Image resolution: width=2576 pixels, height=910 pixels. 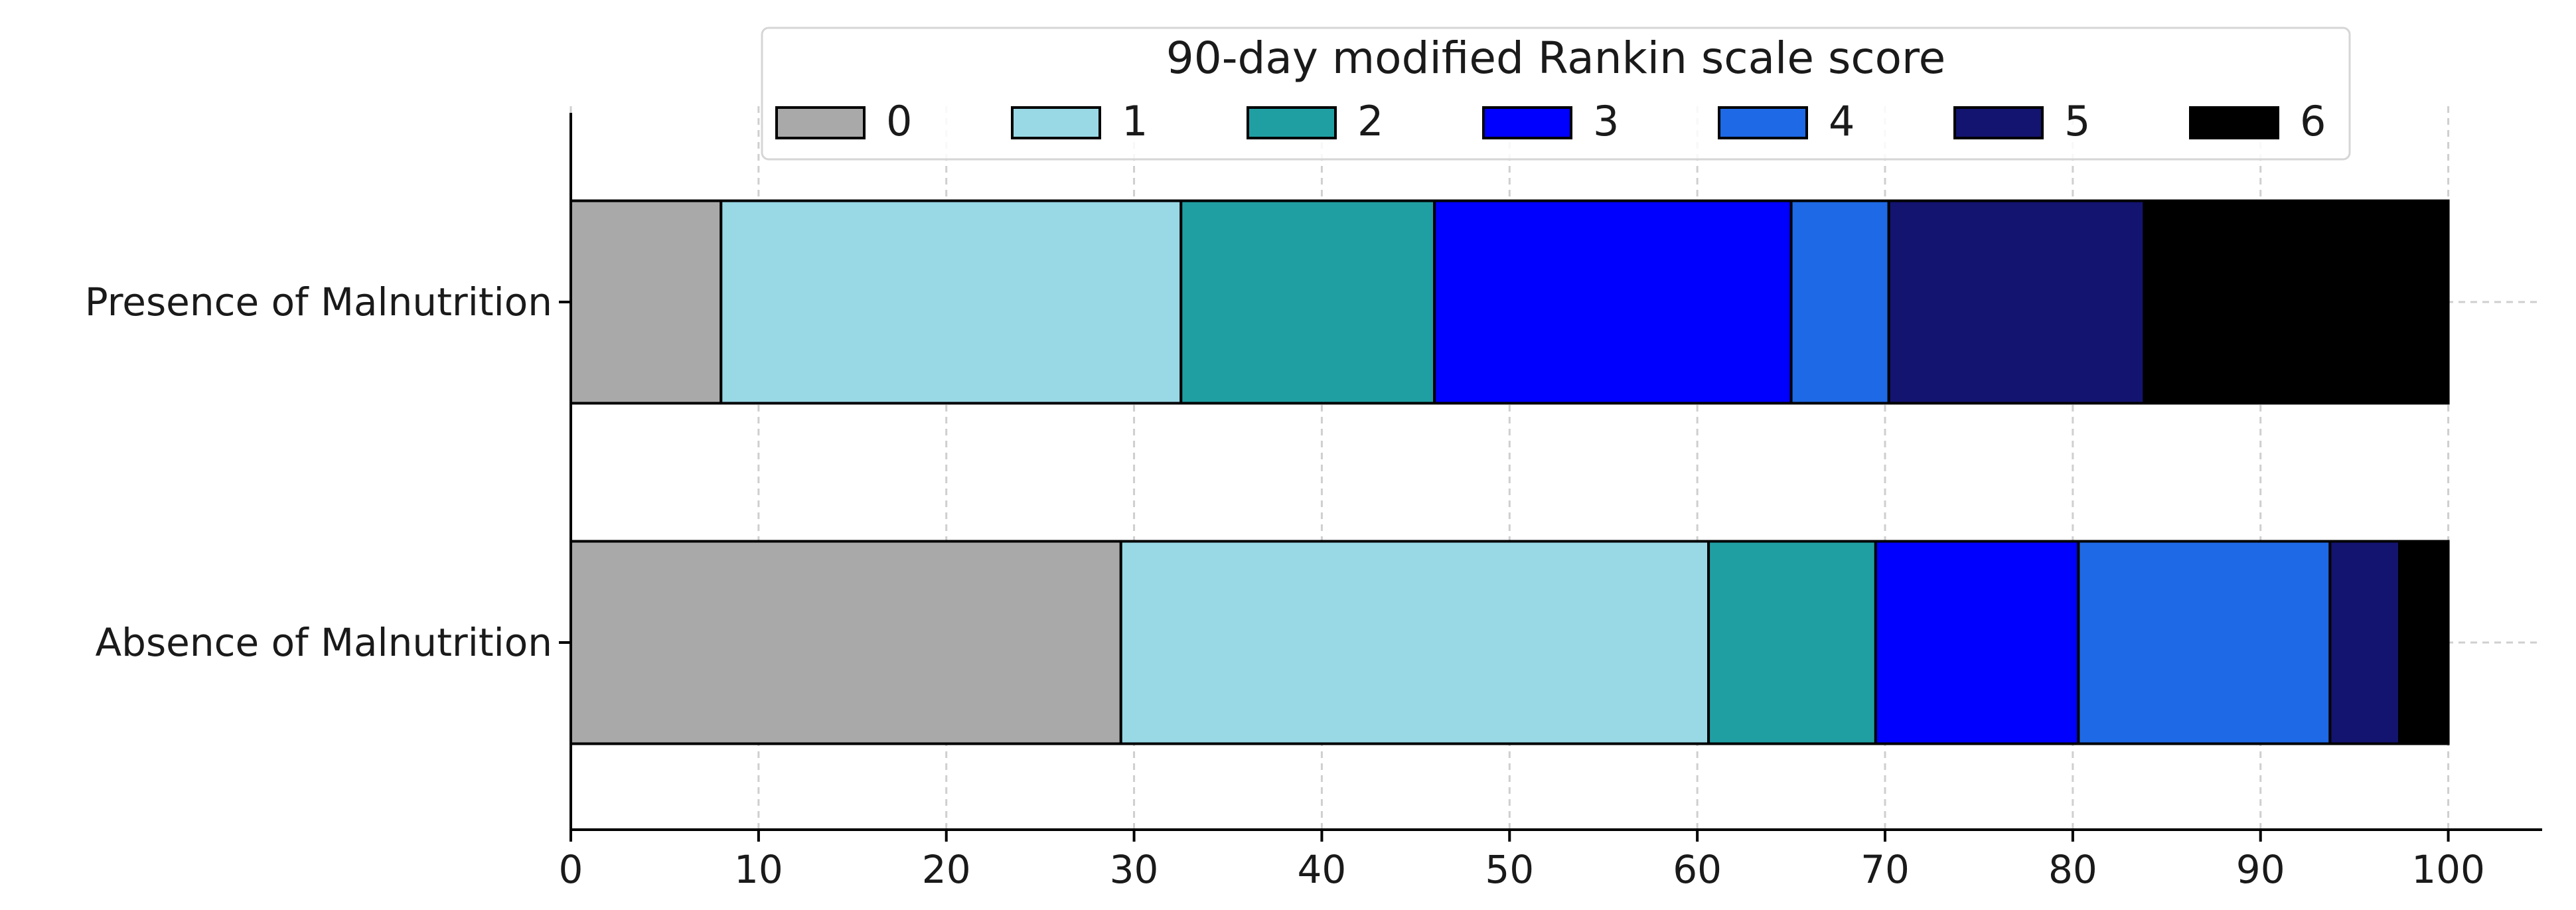 I want to click on x-tick-label-10: 10, so click(x=759, y=870).